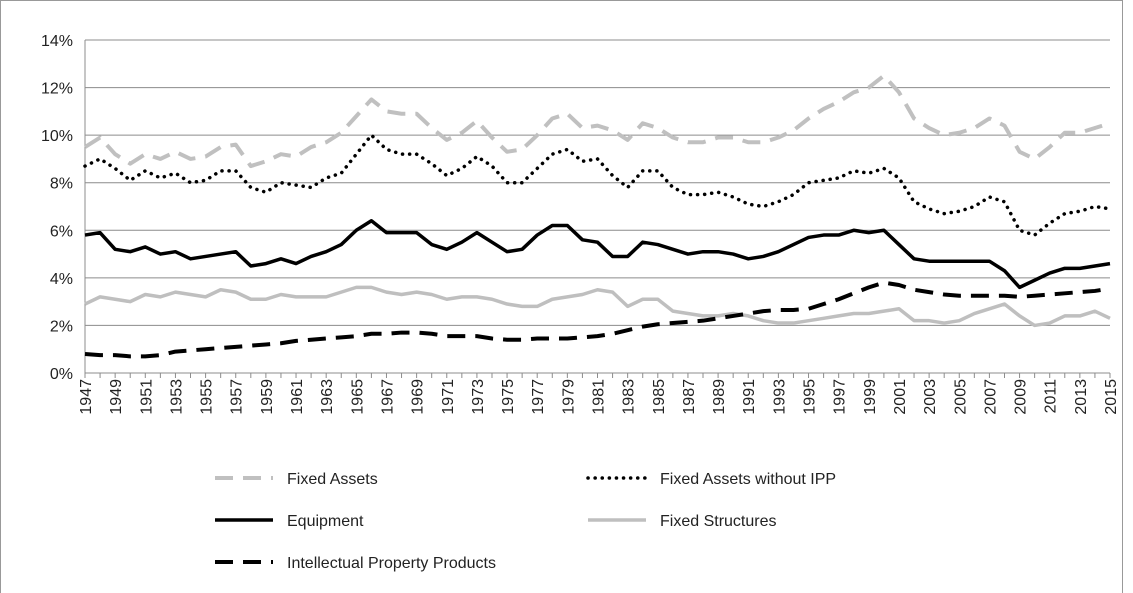  What do you see at coordinates (237, 397) in the screenshot?
I see `x-tick-label: 1957` at bounding box center [237, 397].